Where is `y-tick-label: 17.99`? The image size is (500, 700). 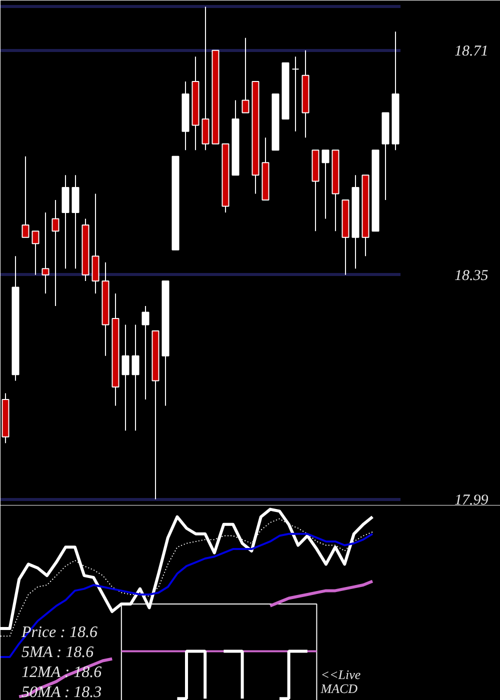
y-tick-label: 17.99 is located at coordinates (471, 500).